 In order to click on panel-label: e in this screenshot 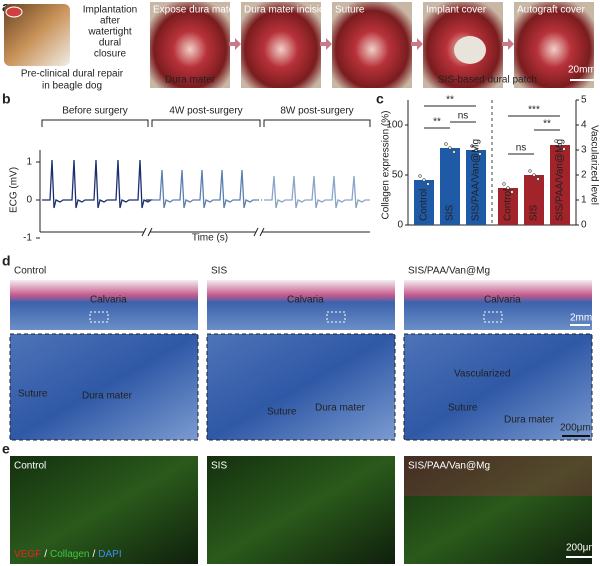, I will do `click(6, 449)`.